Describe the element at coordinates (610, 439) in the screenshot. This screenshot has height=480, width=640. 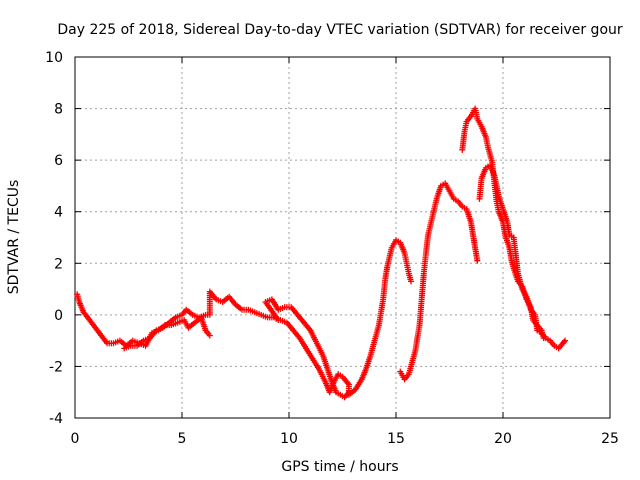
I see `x-tick-label: 25` at that location.